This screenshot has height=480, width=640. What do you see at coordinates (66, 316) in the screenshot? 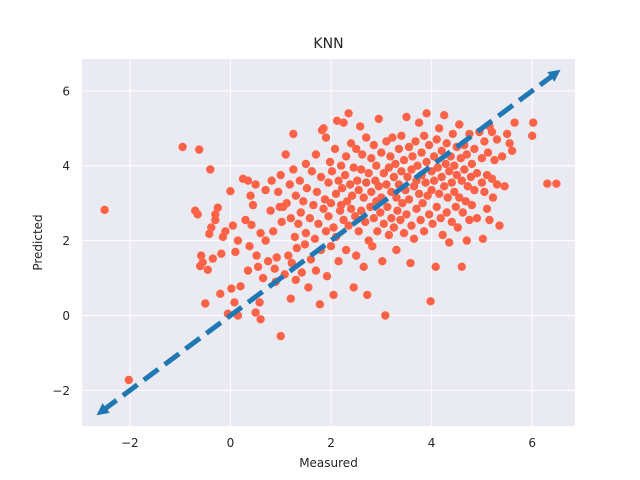
I see `y-tick-label: 0` at bounding box center [66, 316].